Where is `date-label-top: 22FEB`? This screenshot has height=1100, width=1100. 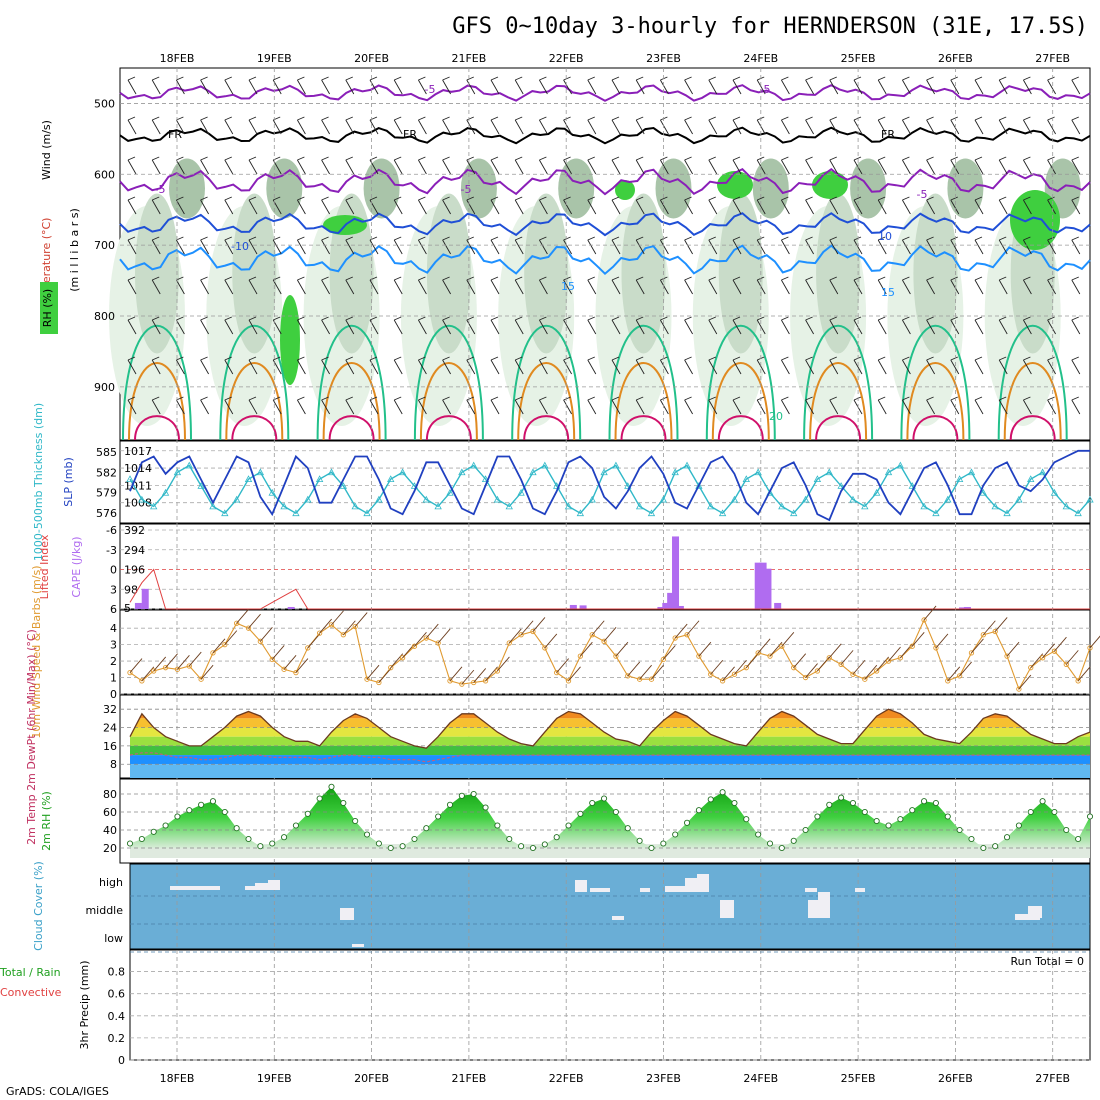 date-label-top: 22FEB is located at coordinates (566, 58).